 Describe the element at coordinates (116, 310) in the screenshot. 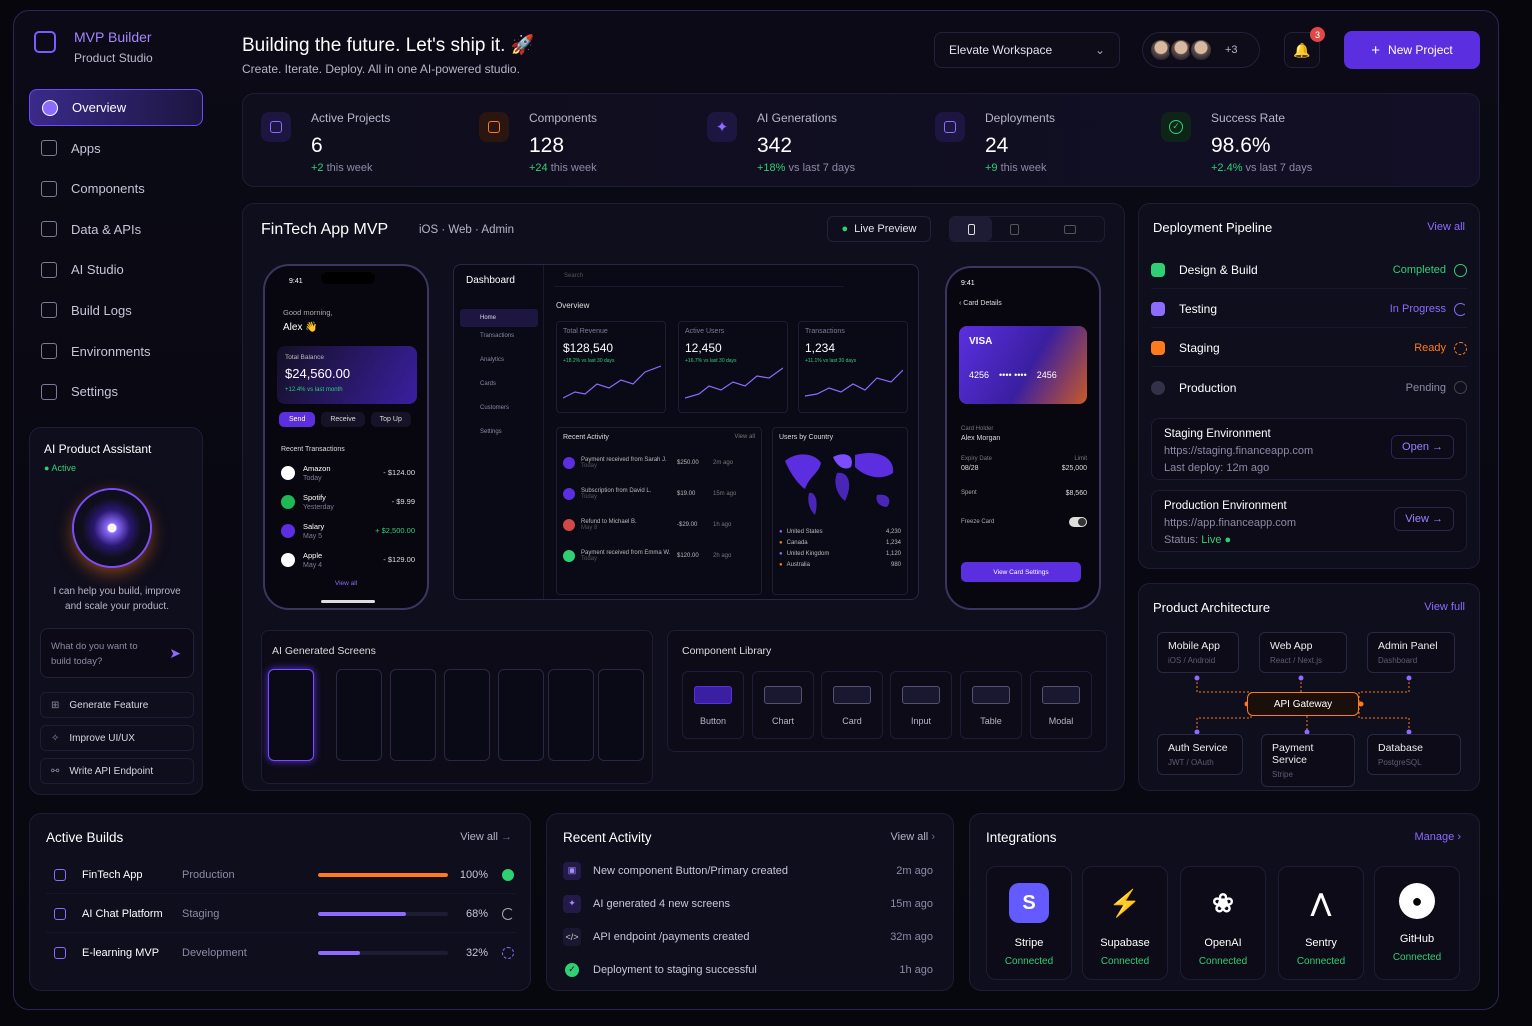

I see `sidebar-item-build-logs: Build Logs` at that location.